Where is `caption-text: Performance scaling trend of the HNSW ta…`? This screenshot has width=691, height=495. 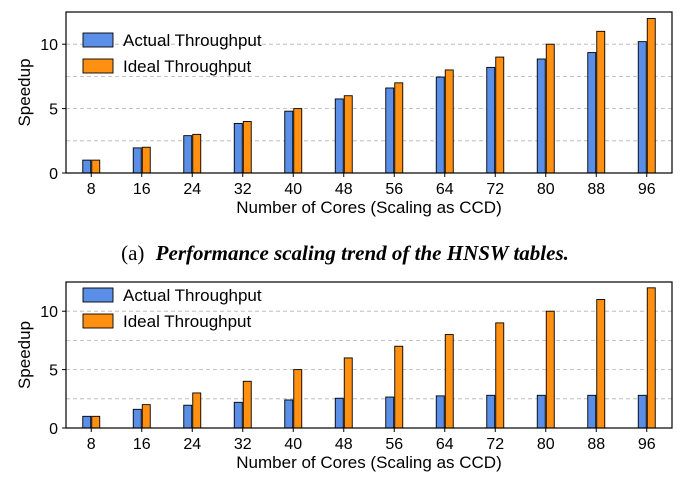 caption-text: Performance scaling trend of the HNSW ta… is located at coordinates (362, 253).